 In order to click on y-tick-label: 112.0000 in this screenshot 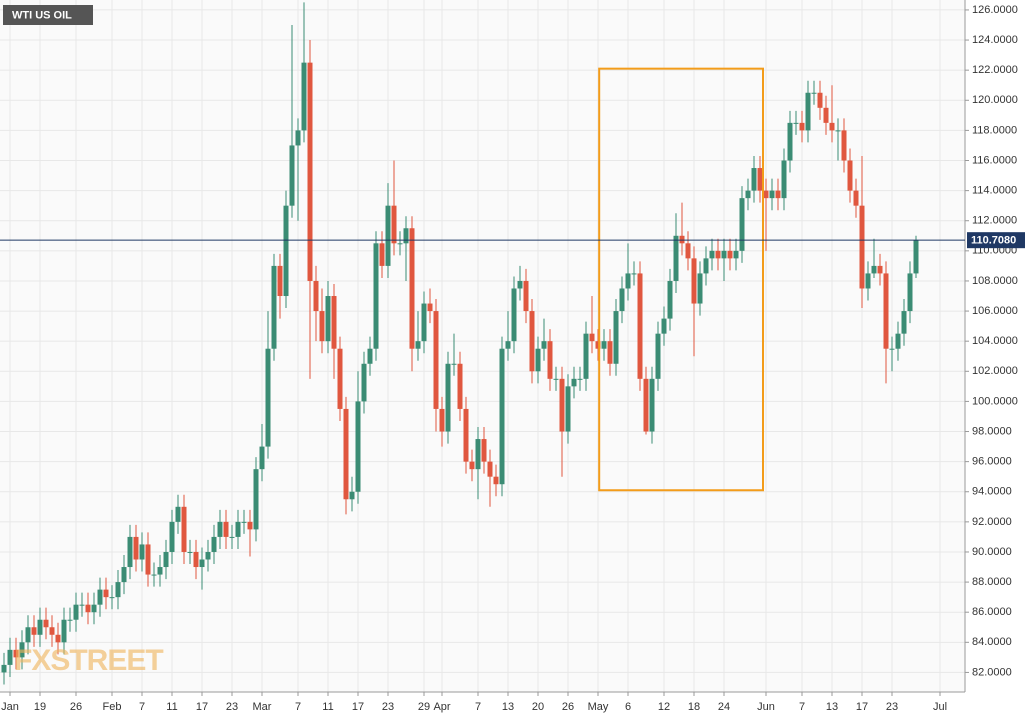, I will do `click(994, 221)`.